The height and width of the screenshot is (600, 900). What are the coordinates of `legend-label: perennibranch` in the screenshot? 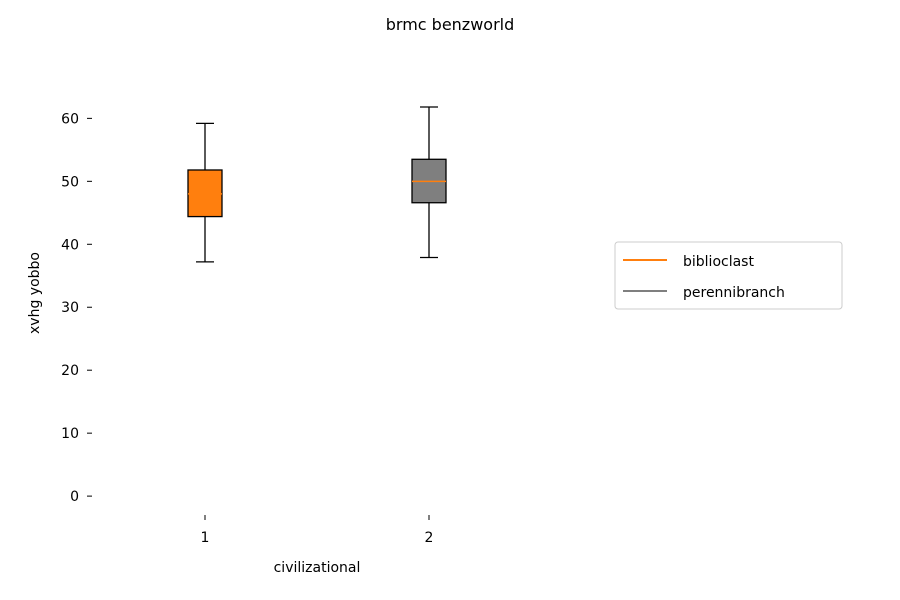 It's located at (734, 293).